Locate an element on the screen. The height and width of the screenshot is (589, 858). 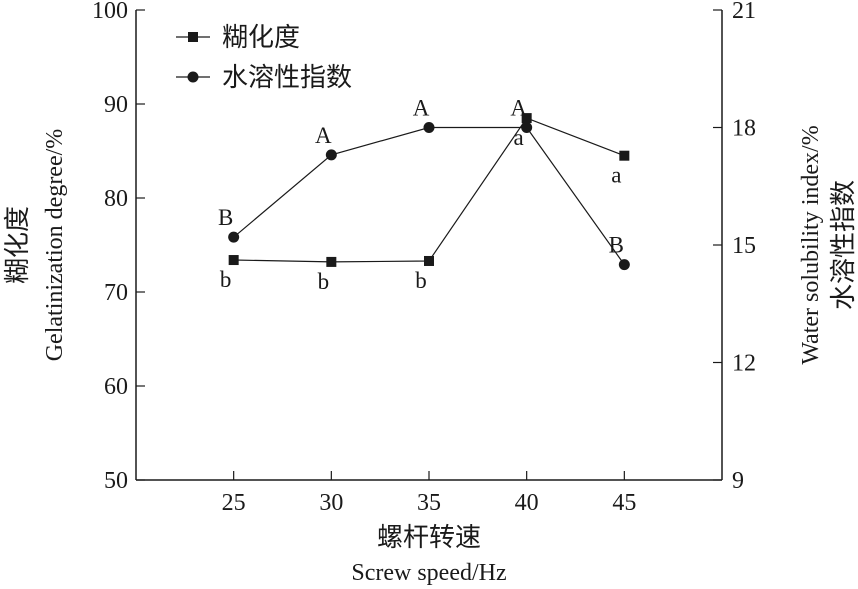
left-axis-title-en: Gelatinization degree/% is located at coordinates (55, 245).